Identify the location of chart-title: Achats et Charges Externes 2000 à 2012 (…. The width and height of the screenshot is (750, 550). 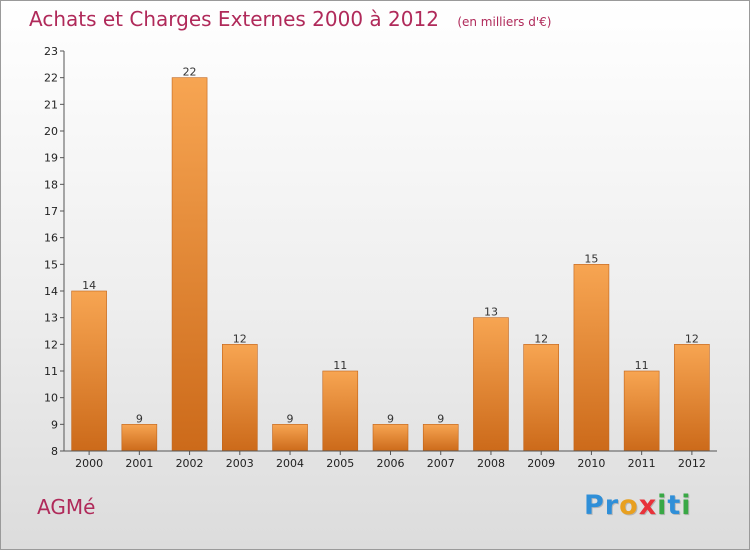
(290, 19).